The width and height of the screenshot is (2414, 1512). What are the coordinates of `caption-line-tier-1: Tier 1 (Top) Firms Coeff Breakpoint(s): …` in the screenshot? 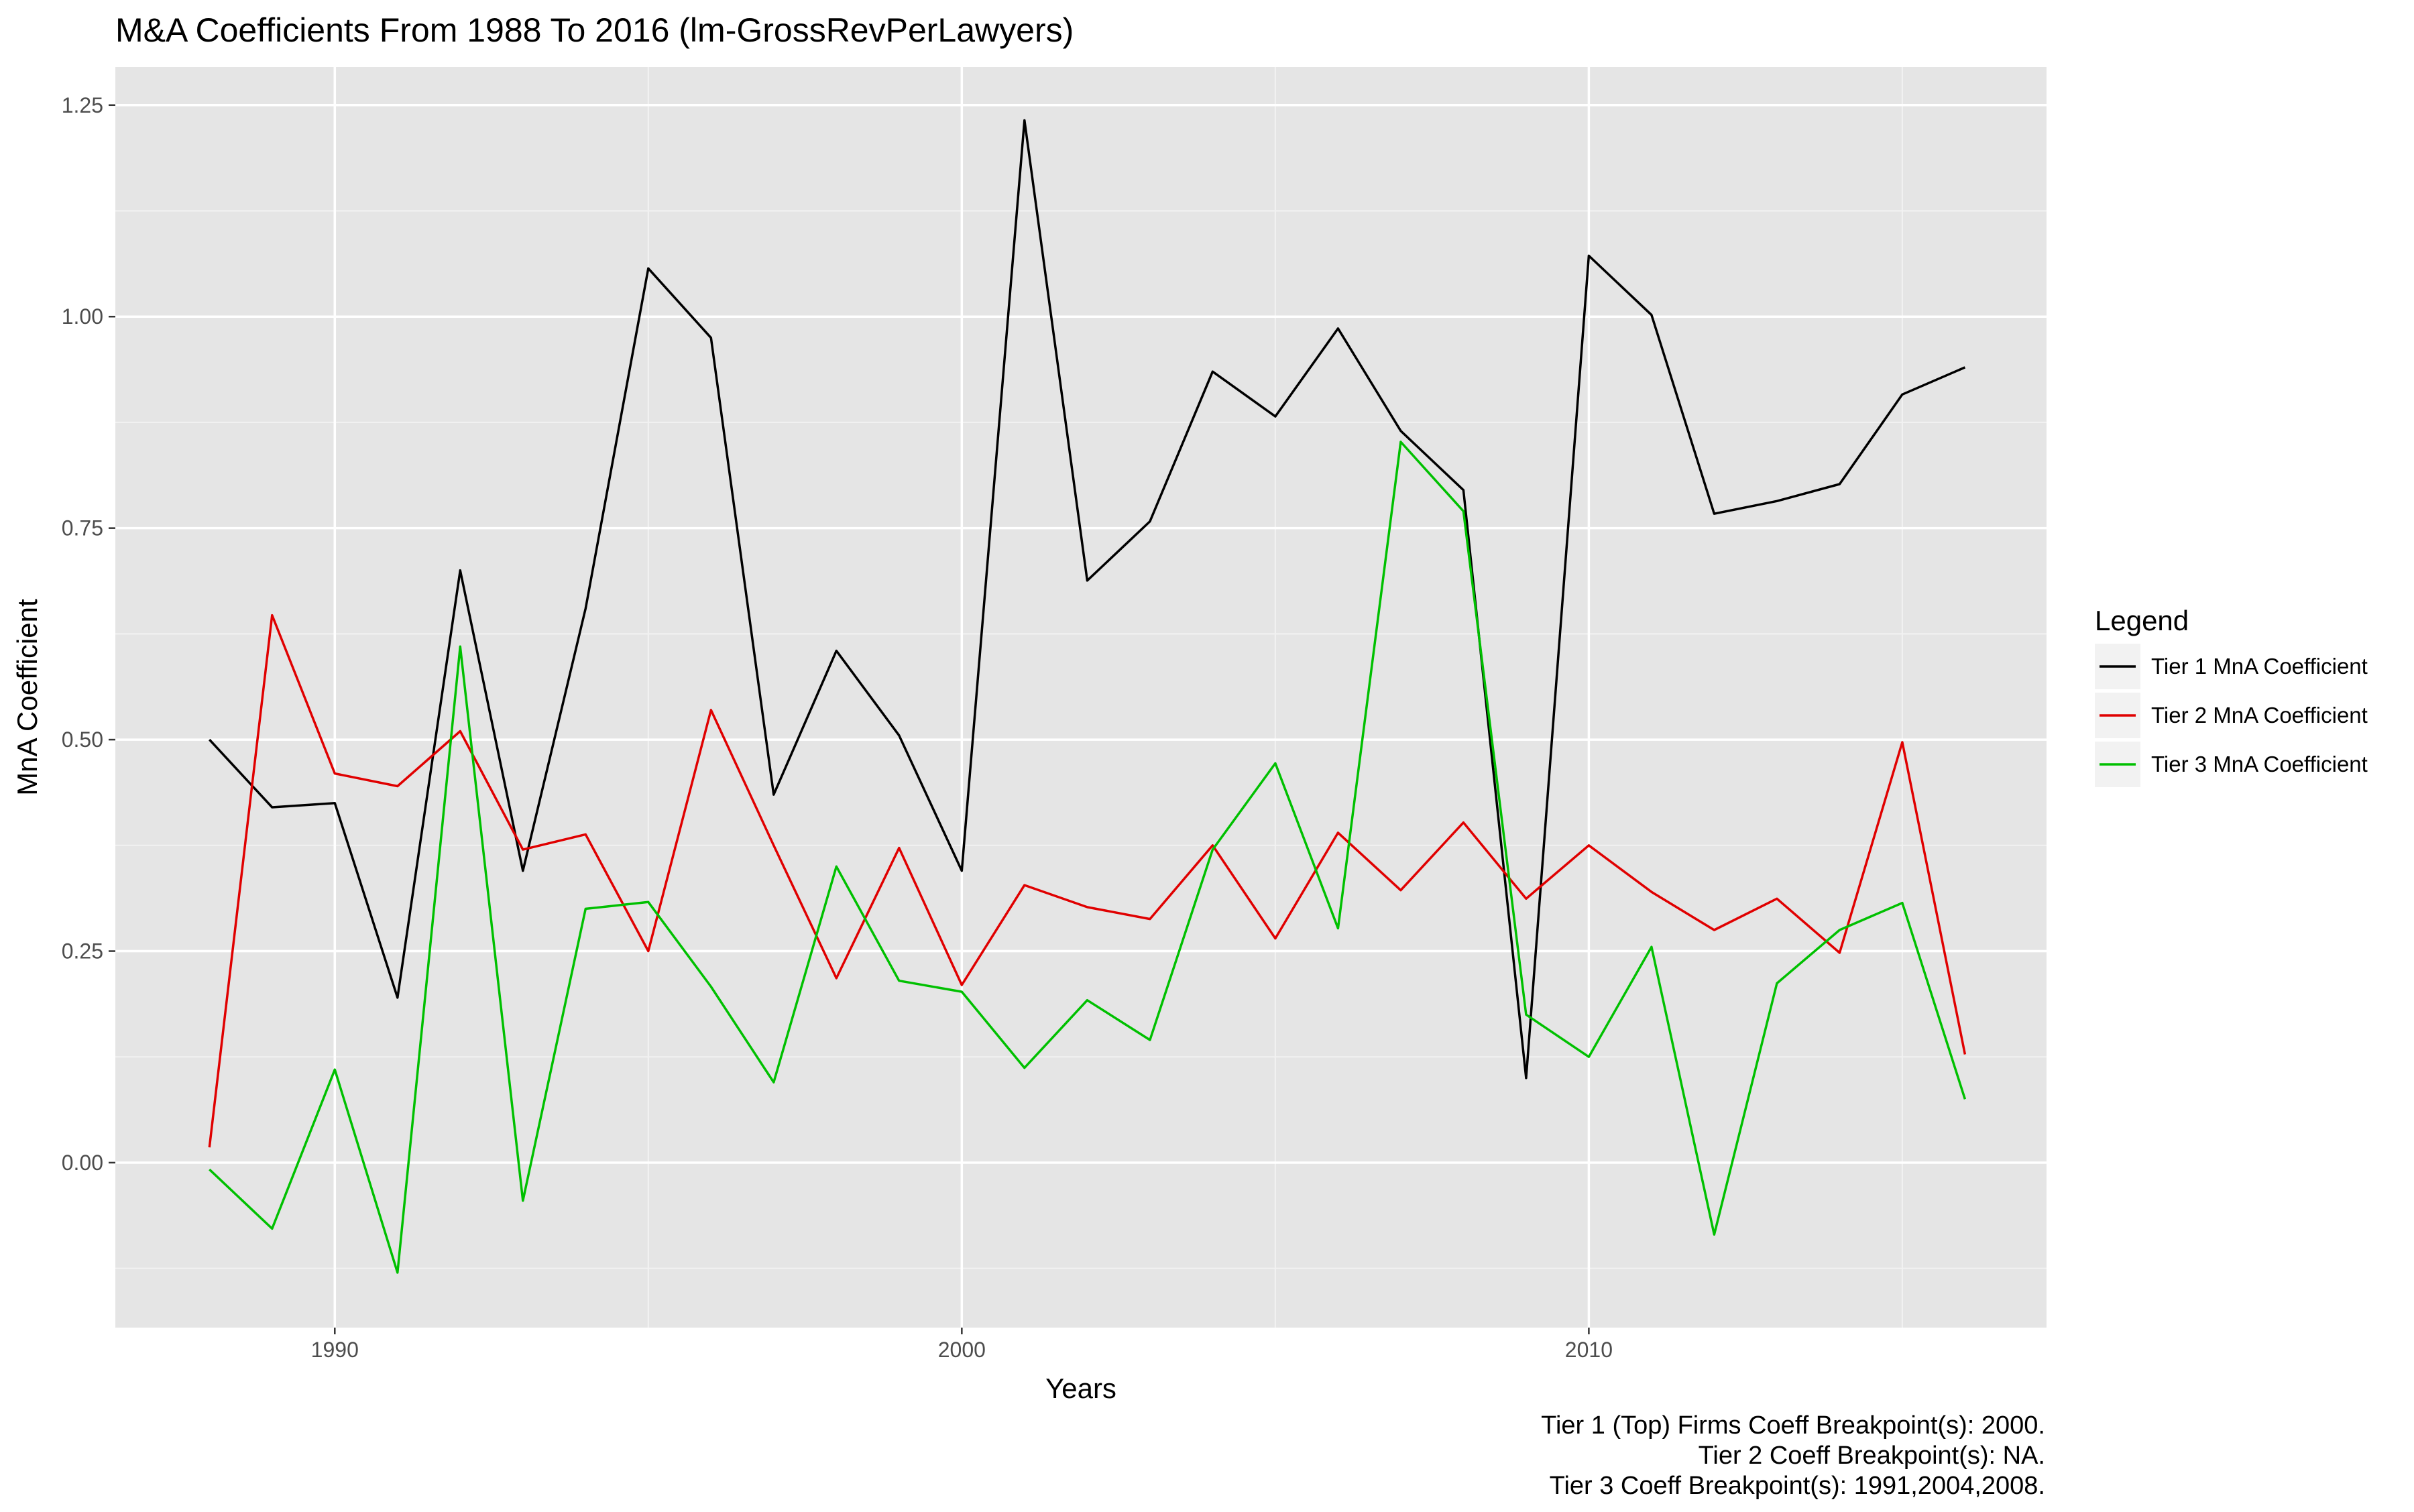 It's located at (1793, 1425).